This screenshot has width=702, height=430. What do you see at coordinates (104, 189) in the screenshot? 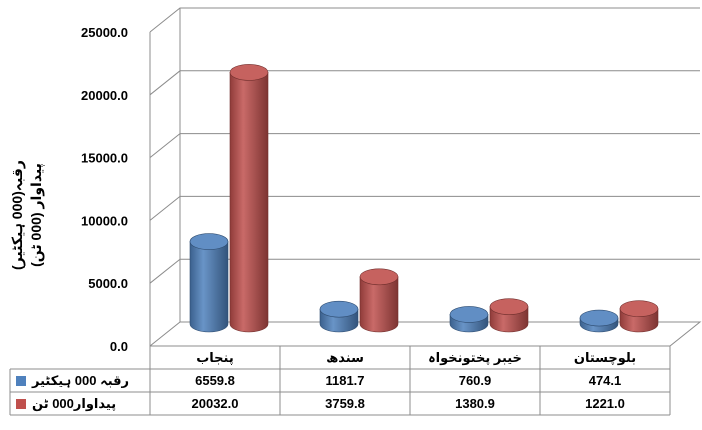
I see `y-axis-ticks: 0.0 5000.0 10000.0 15000.0 20000.0 25000.0` at bounding box center [104, 189].